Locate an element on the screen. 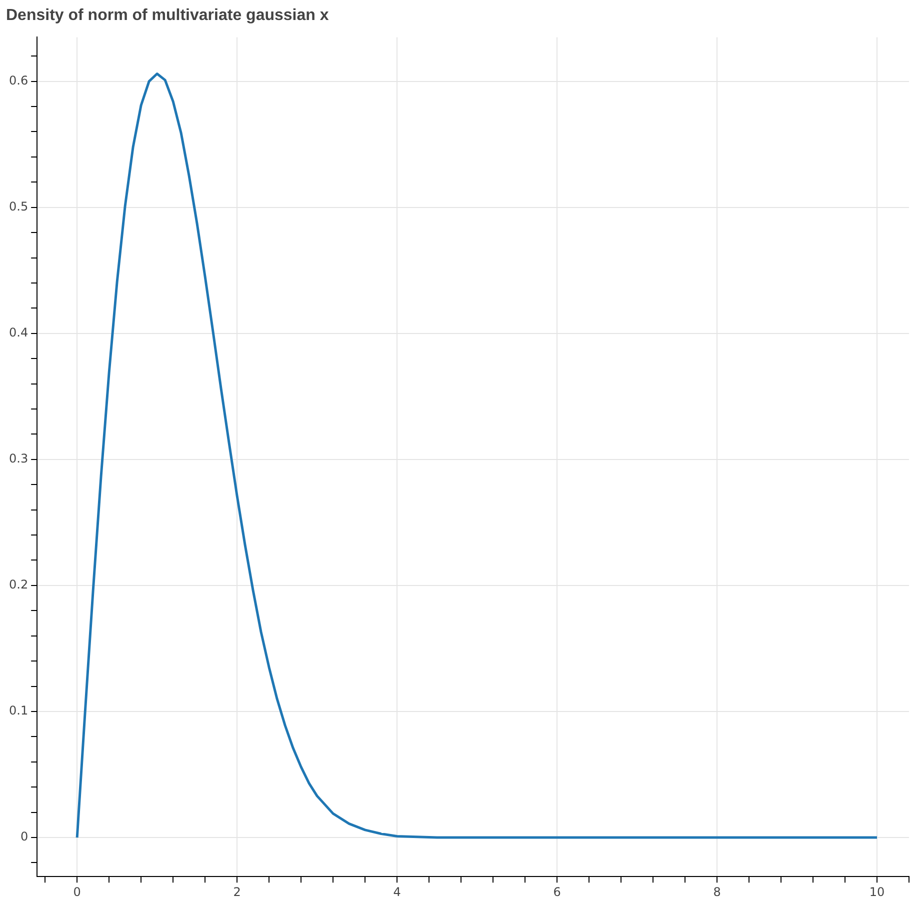 This screenshot has height=909, width=912. chart-title: Density of norm of multivariate gaussian x is located at coordinates (167, 15).